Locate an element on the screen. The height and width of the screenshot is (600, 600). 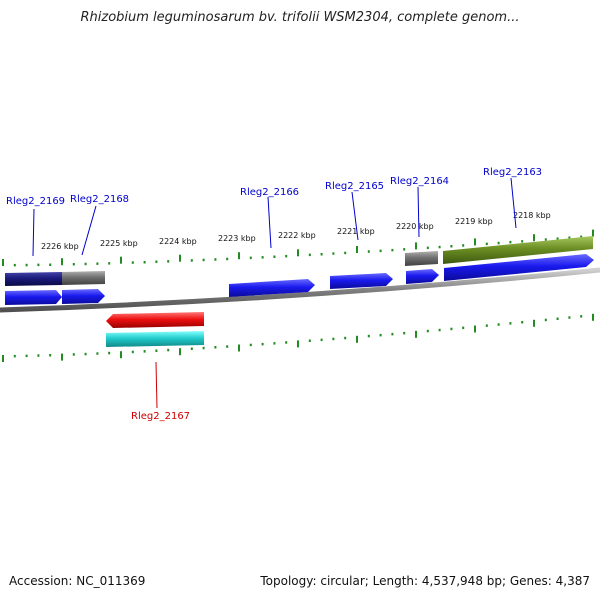
ruler-label-2218: 2218 kbp is located at coordinates (532, 215).